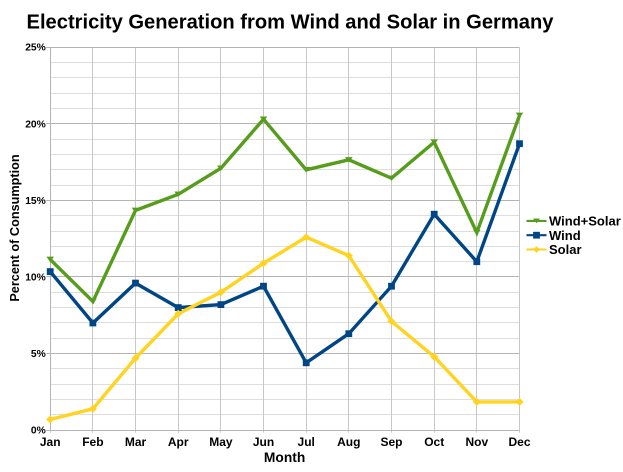 The height and width of the screenshot is (472, 623). Describe the element at coordinates (178, 442) in the screenshot. I see `svg-text: Apr` at that location.